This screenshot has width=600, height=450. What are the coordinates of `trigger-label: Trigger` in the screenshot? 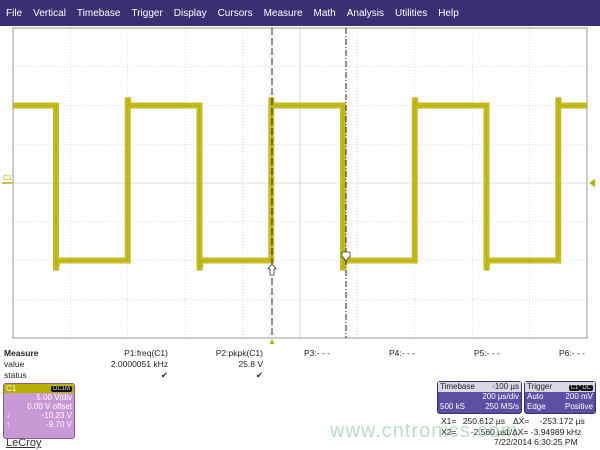 It's located at (540, 386).